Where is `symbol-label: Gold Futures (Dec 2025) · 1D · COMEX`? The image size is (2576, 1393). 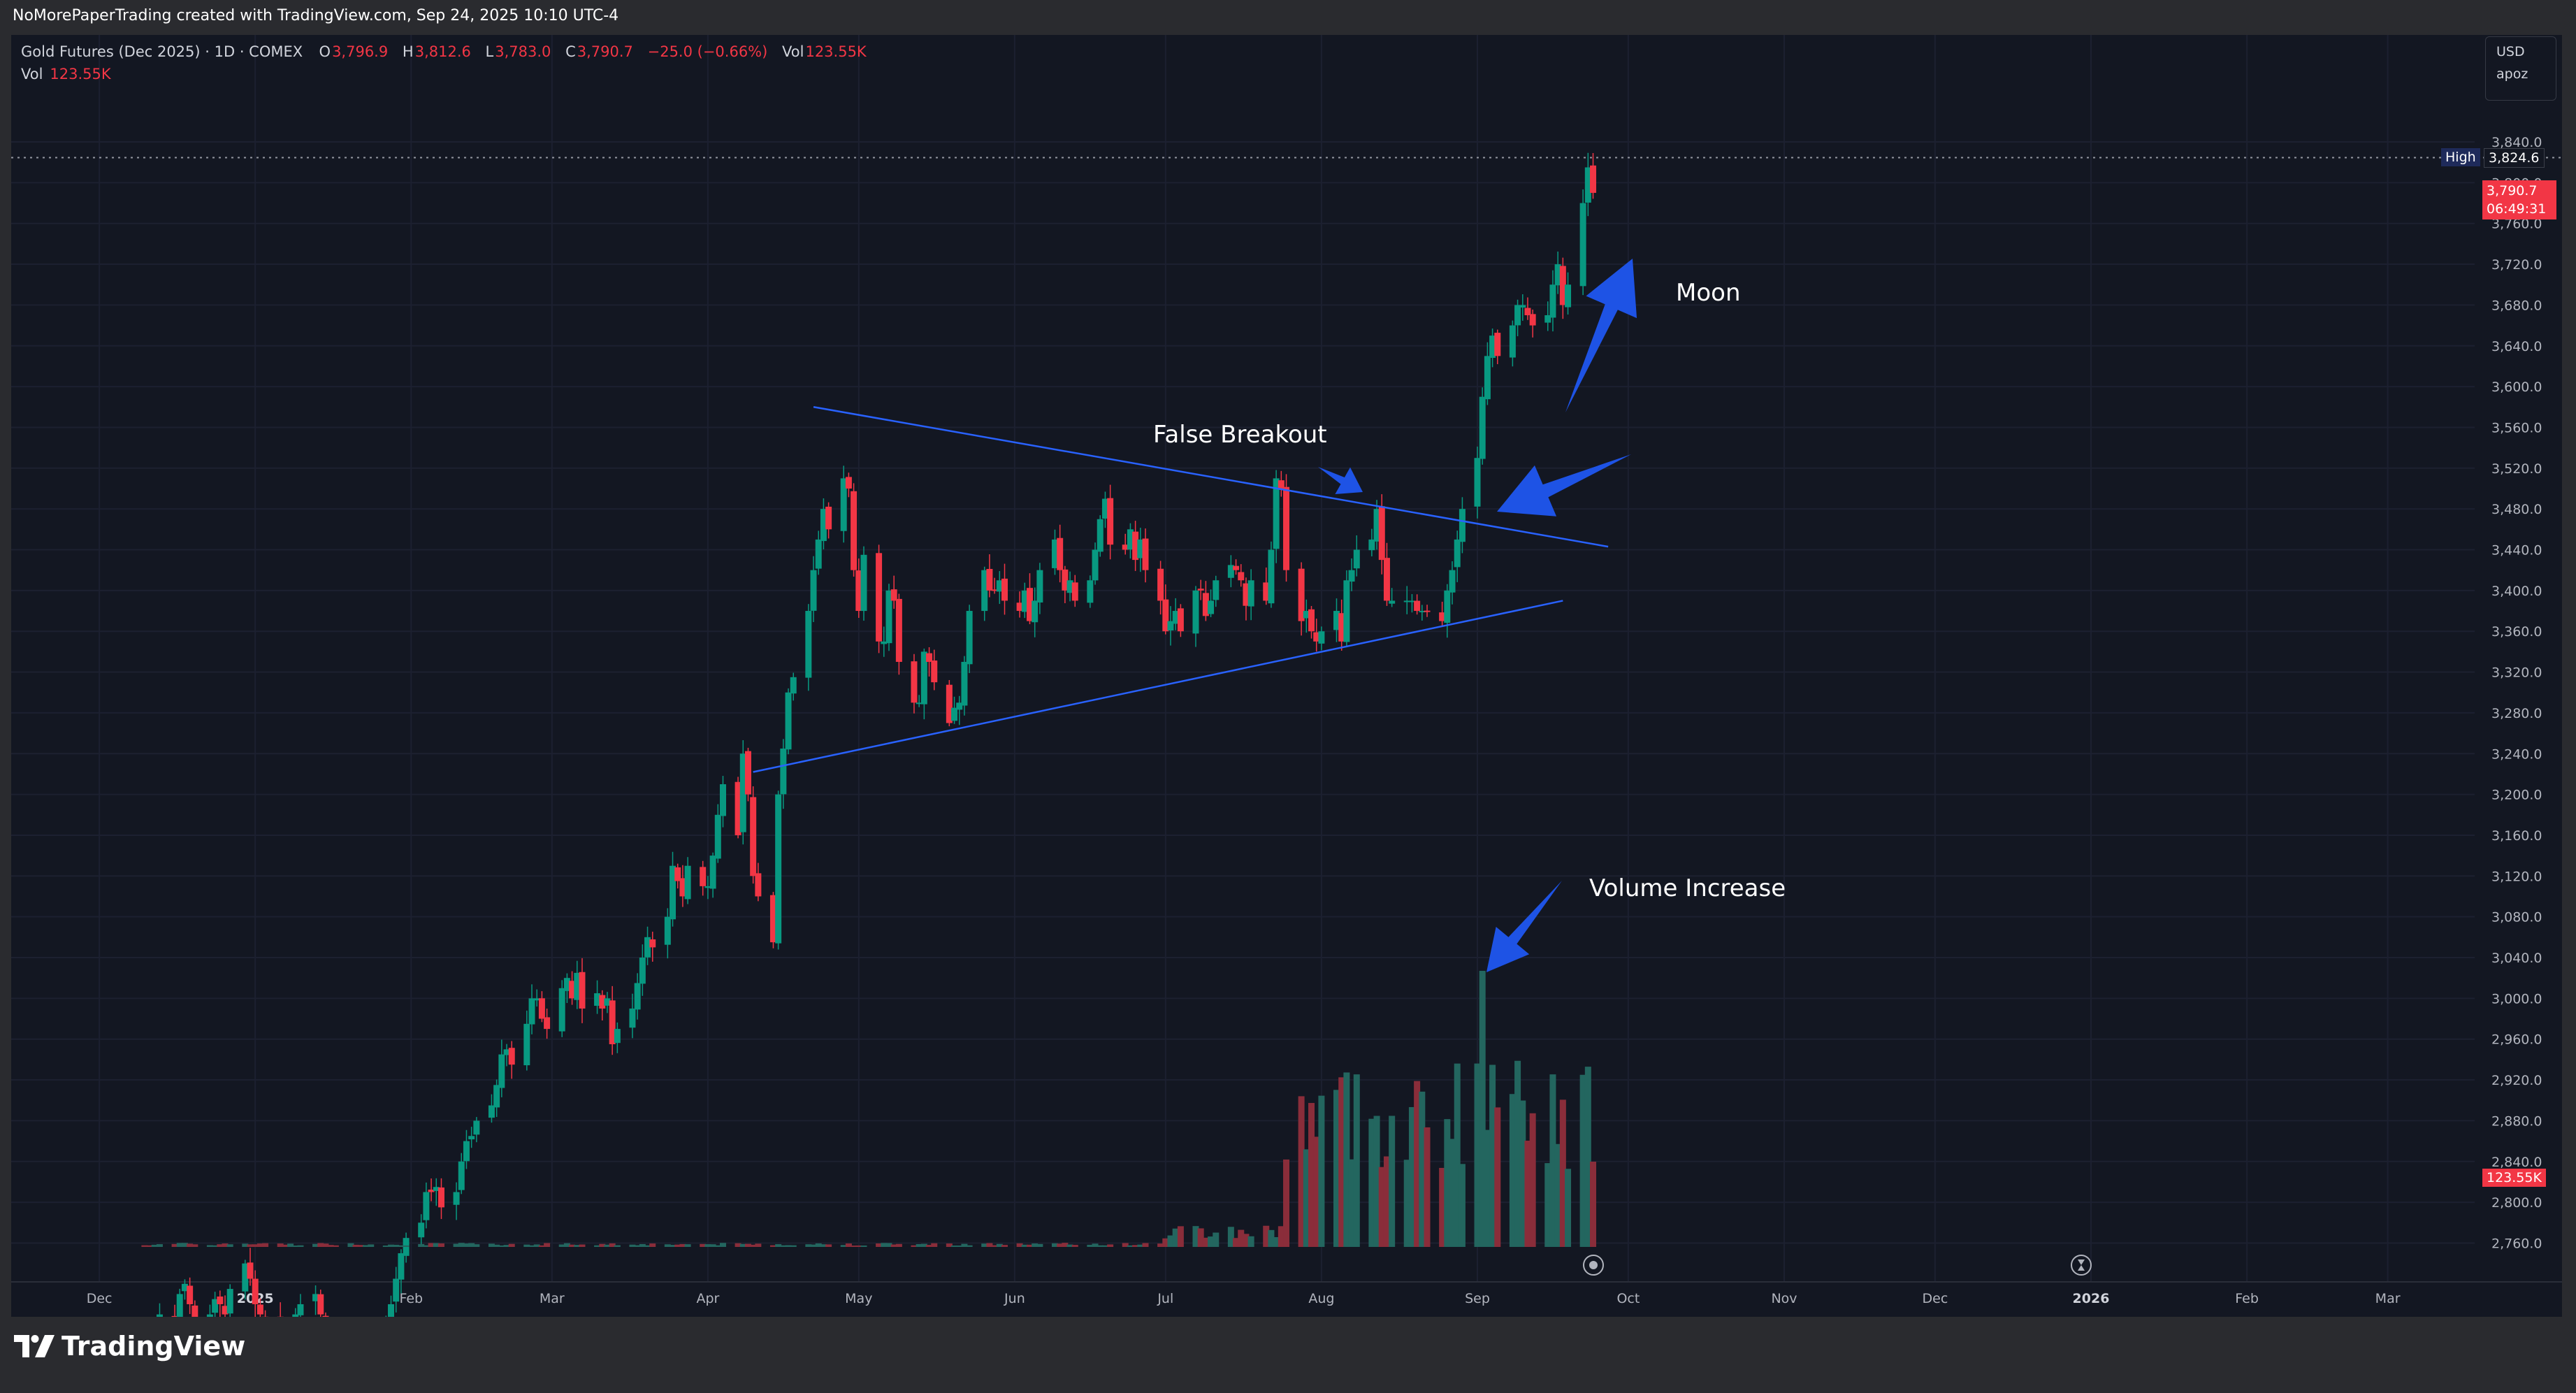 symbol-label: Gold Futures (Dec 2025) · 1D · COMEX is located at coordinates (162, 51).